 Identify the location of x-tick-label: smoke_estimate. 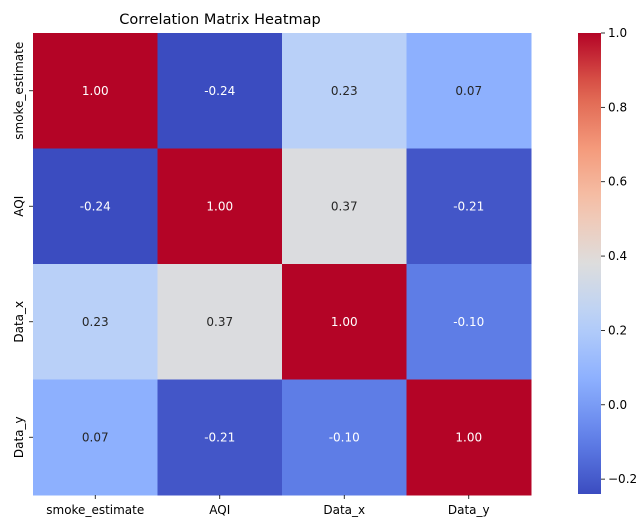
(95, 510).